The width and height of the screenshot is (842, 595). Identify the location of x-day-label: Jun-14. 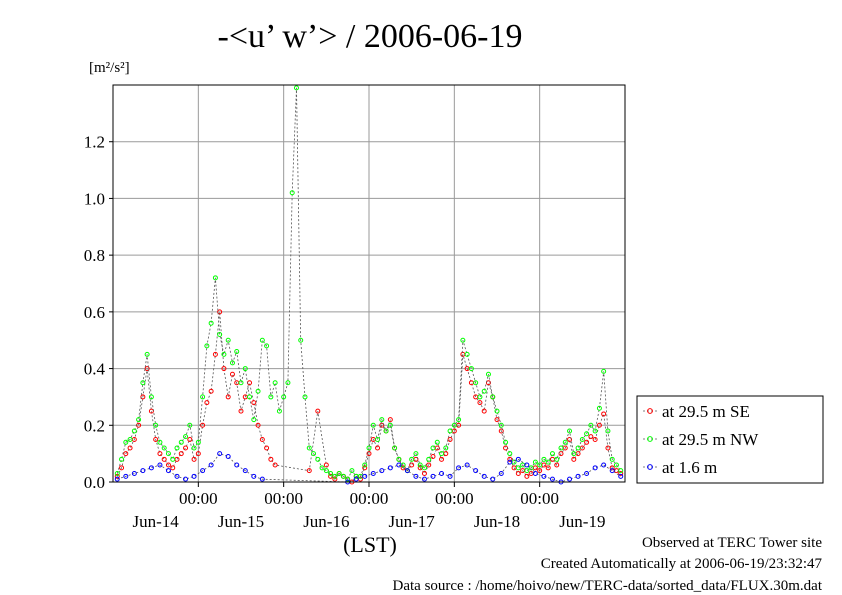
(156, 521).